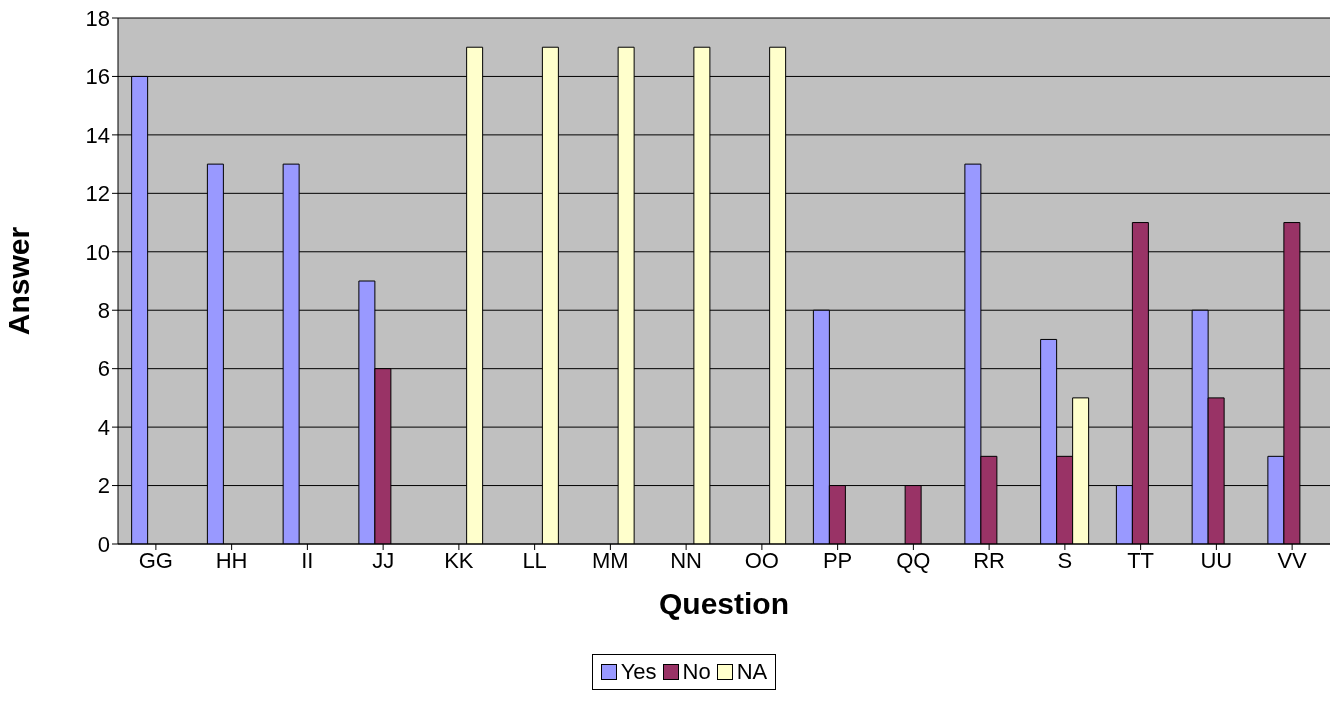  What do you see at coordinates (97, 135) in the screenshot?
I see `y-tick-label: 14` at bounding box center [97, 135].